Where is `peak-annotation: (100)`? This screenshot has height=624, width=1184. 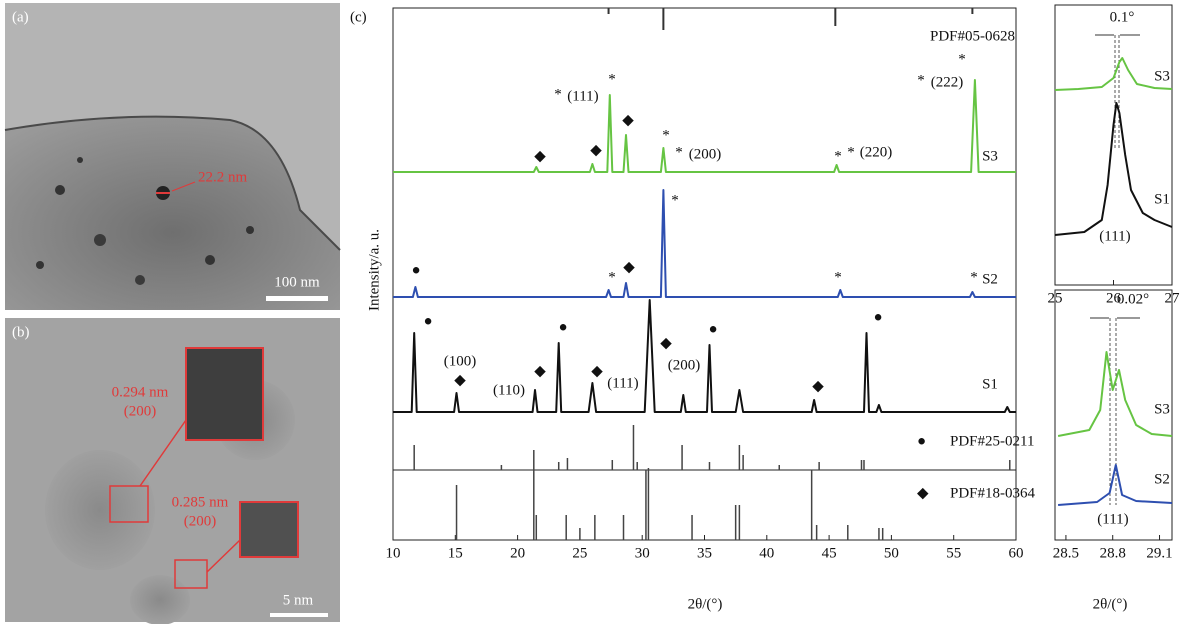 peak-annotation: (100) is located at coordinates (460, 361).